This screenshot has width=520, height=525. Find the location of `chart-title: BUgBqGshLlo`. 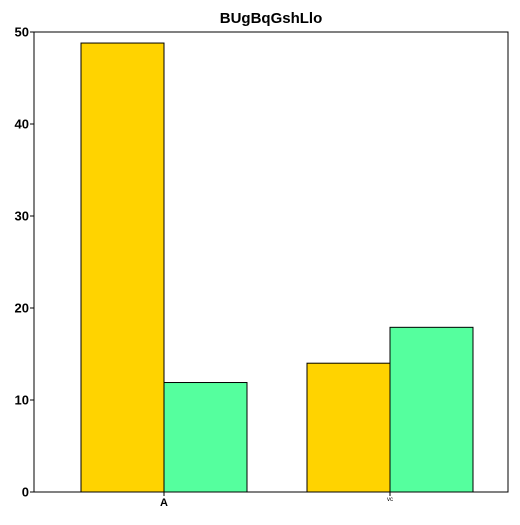

chart-title: BUgBqGshLlo is located at coordinates (271, 18).